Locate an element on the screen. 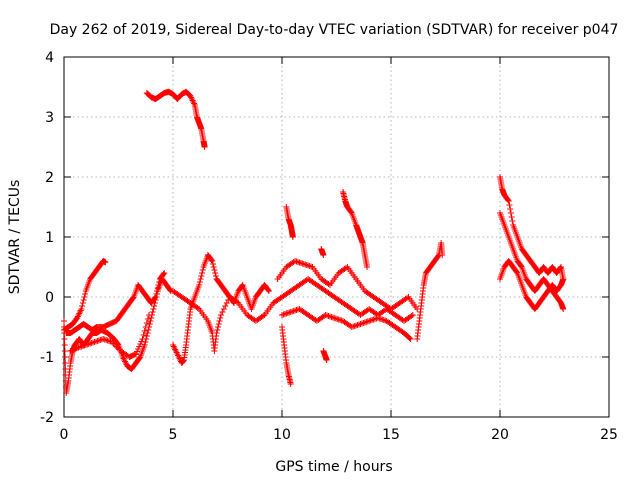 The width and height of the screenshot is (640, 480). x-tick-label: 0 is located at coordinates (64, 435).